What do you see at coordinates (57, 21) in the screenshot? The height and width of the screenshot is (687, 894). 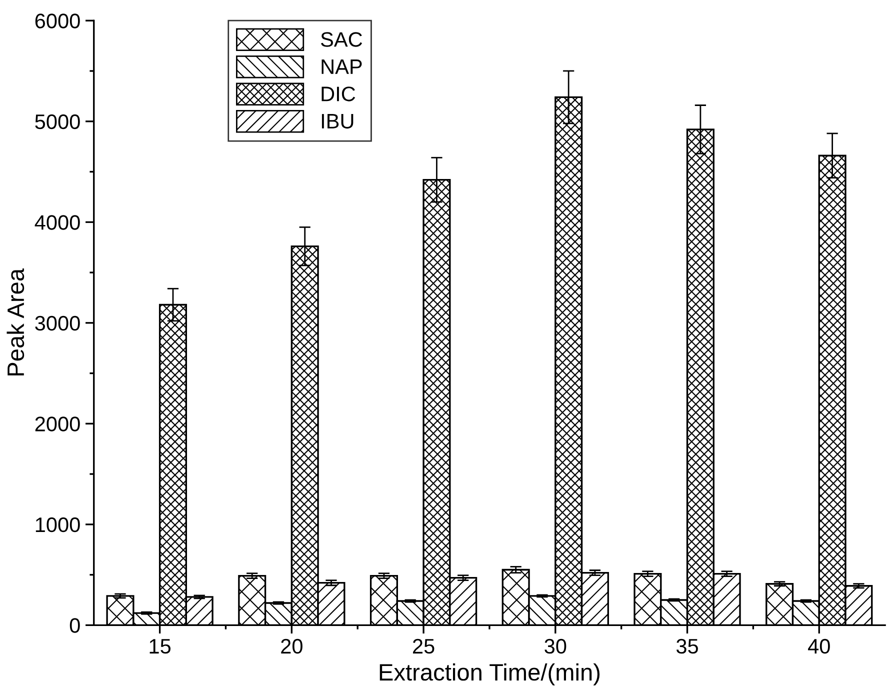 I see `y-tick-label: 6000` at bounding box center [57, 21].